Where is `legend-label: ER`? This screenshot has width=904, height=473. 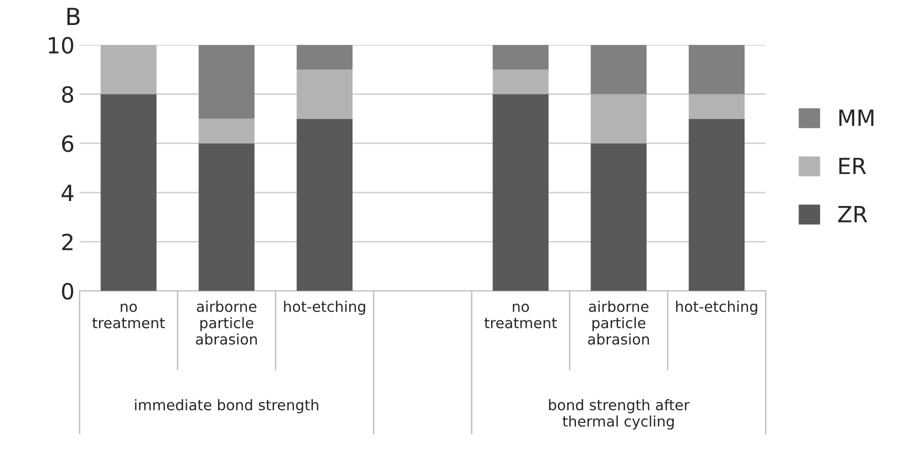 legend-label: ER is located at coordinates (852, 166).